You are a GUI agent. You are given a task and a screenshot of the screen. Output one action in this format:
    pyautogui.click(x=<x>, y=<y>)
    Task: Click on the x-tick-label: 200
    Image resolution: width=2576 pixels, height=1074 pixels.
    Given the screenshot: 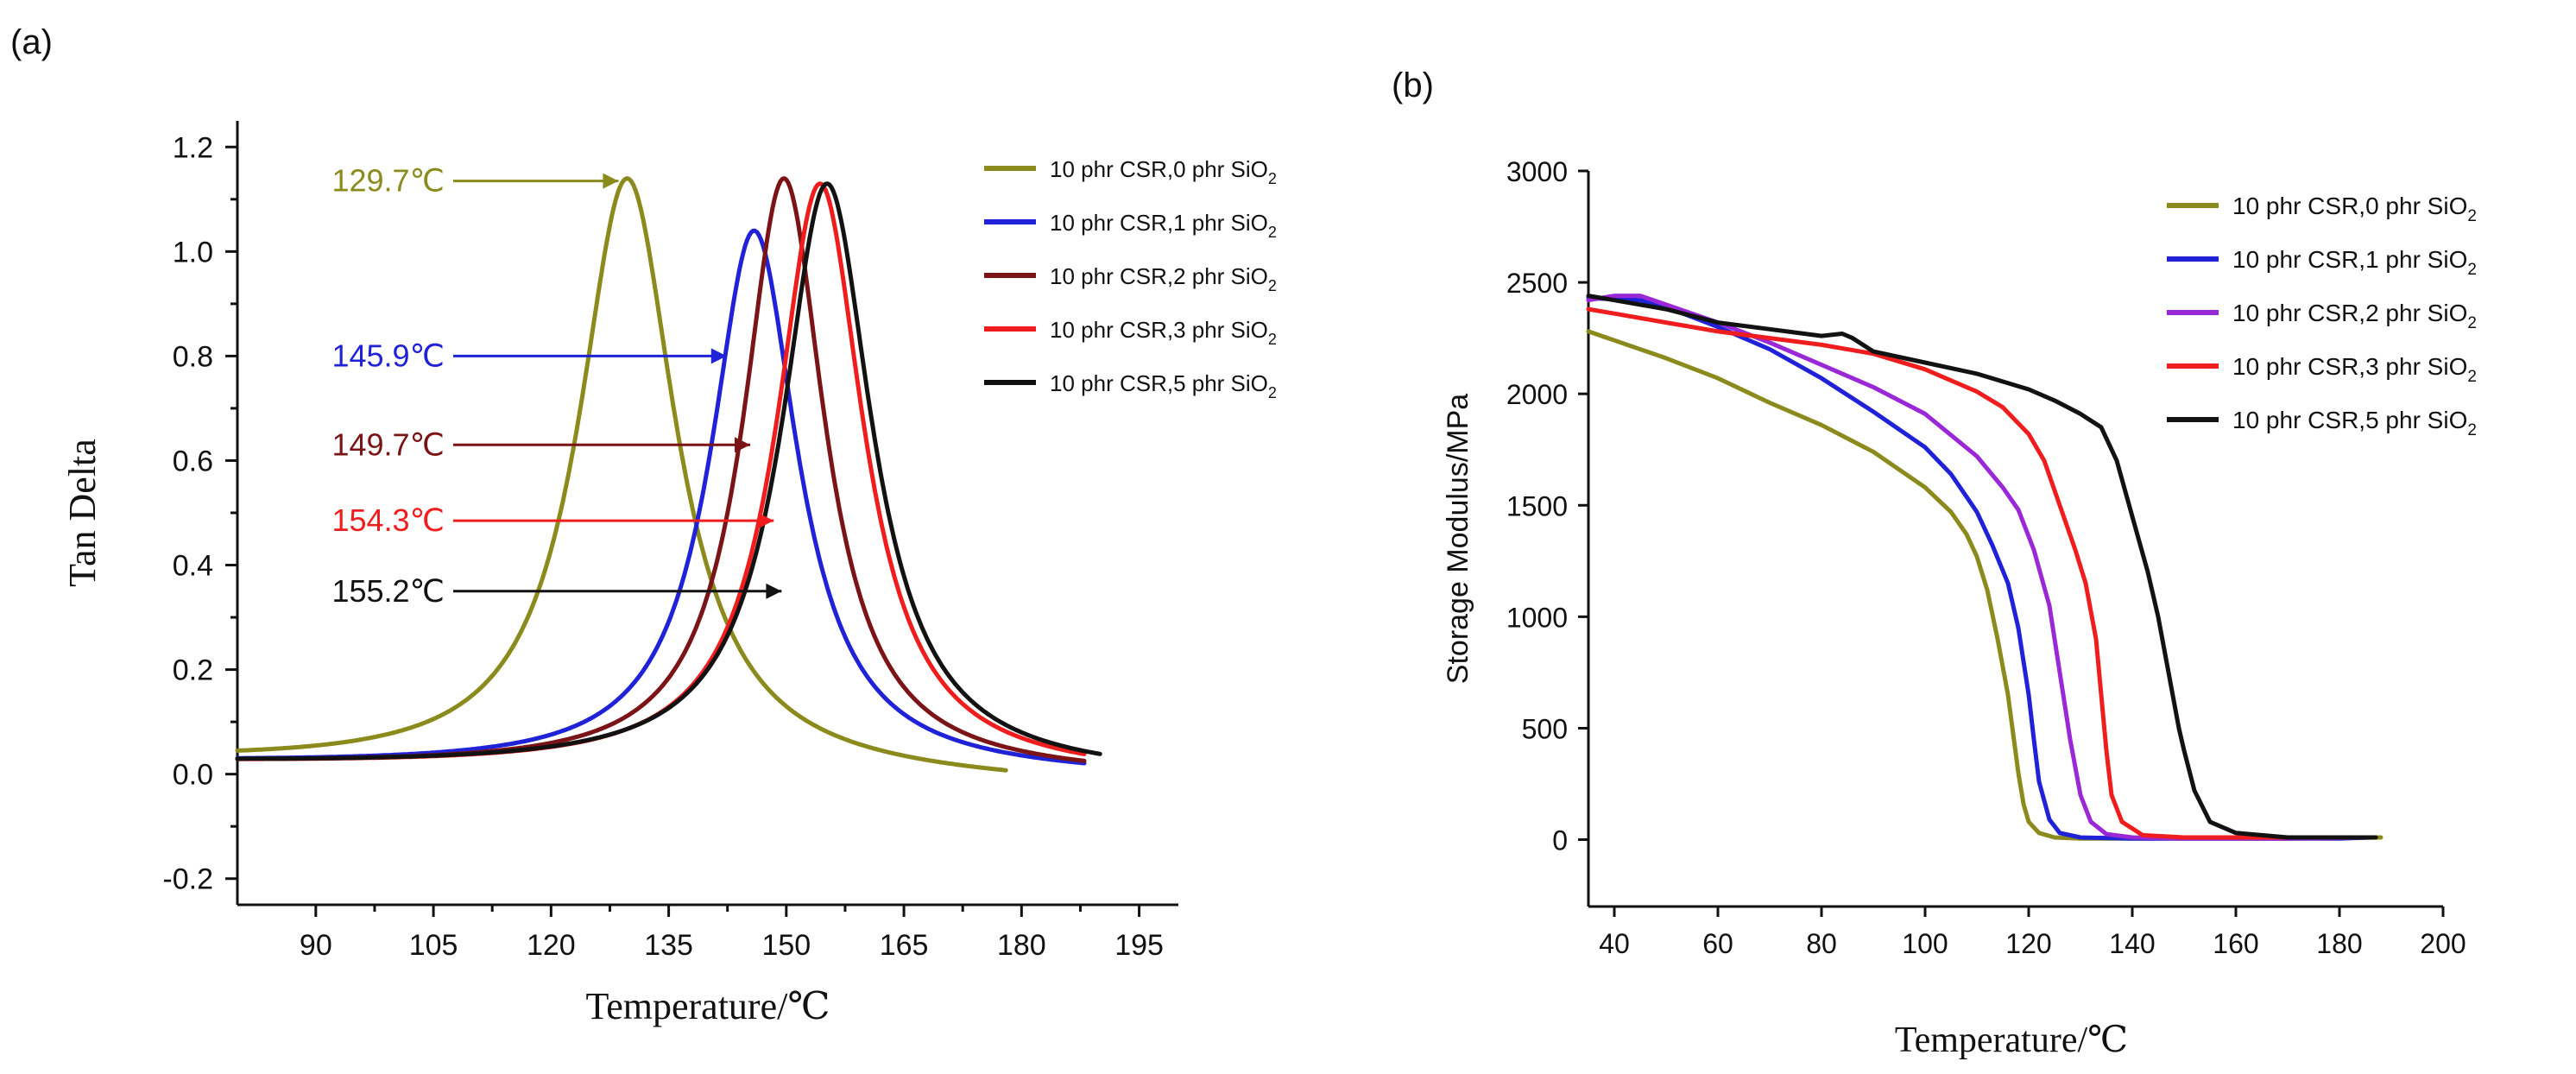 What is the action you would take?
    pyautogui.click(x=2443, y=943)
    